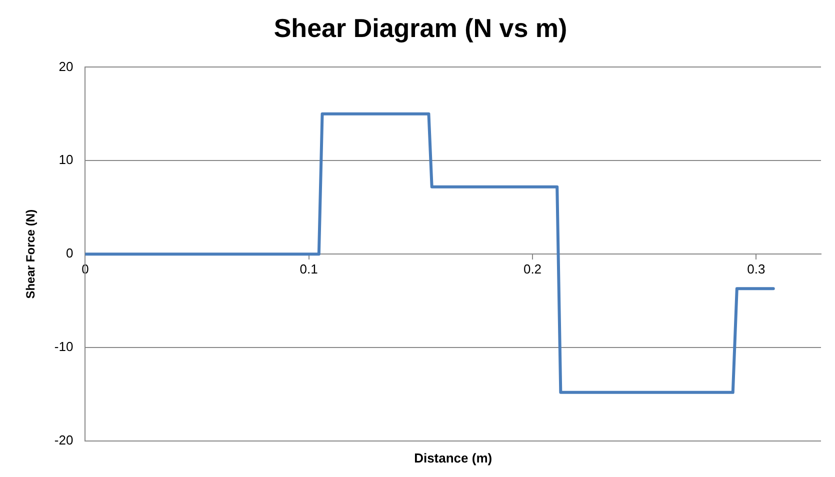  I want to click on x-tick-label: 0.1, so click(309, 268).